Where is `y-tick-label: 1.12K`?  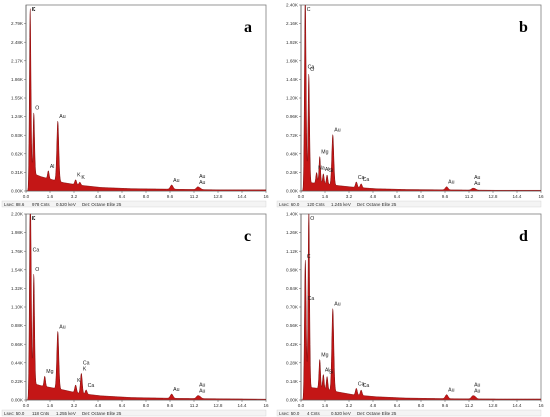
y-tick-label: 1.12K is located at coordinates (292, 251).